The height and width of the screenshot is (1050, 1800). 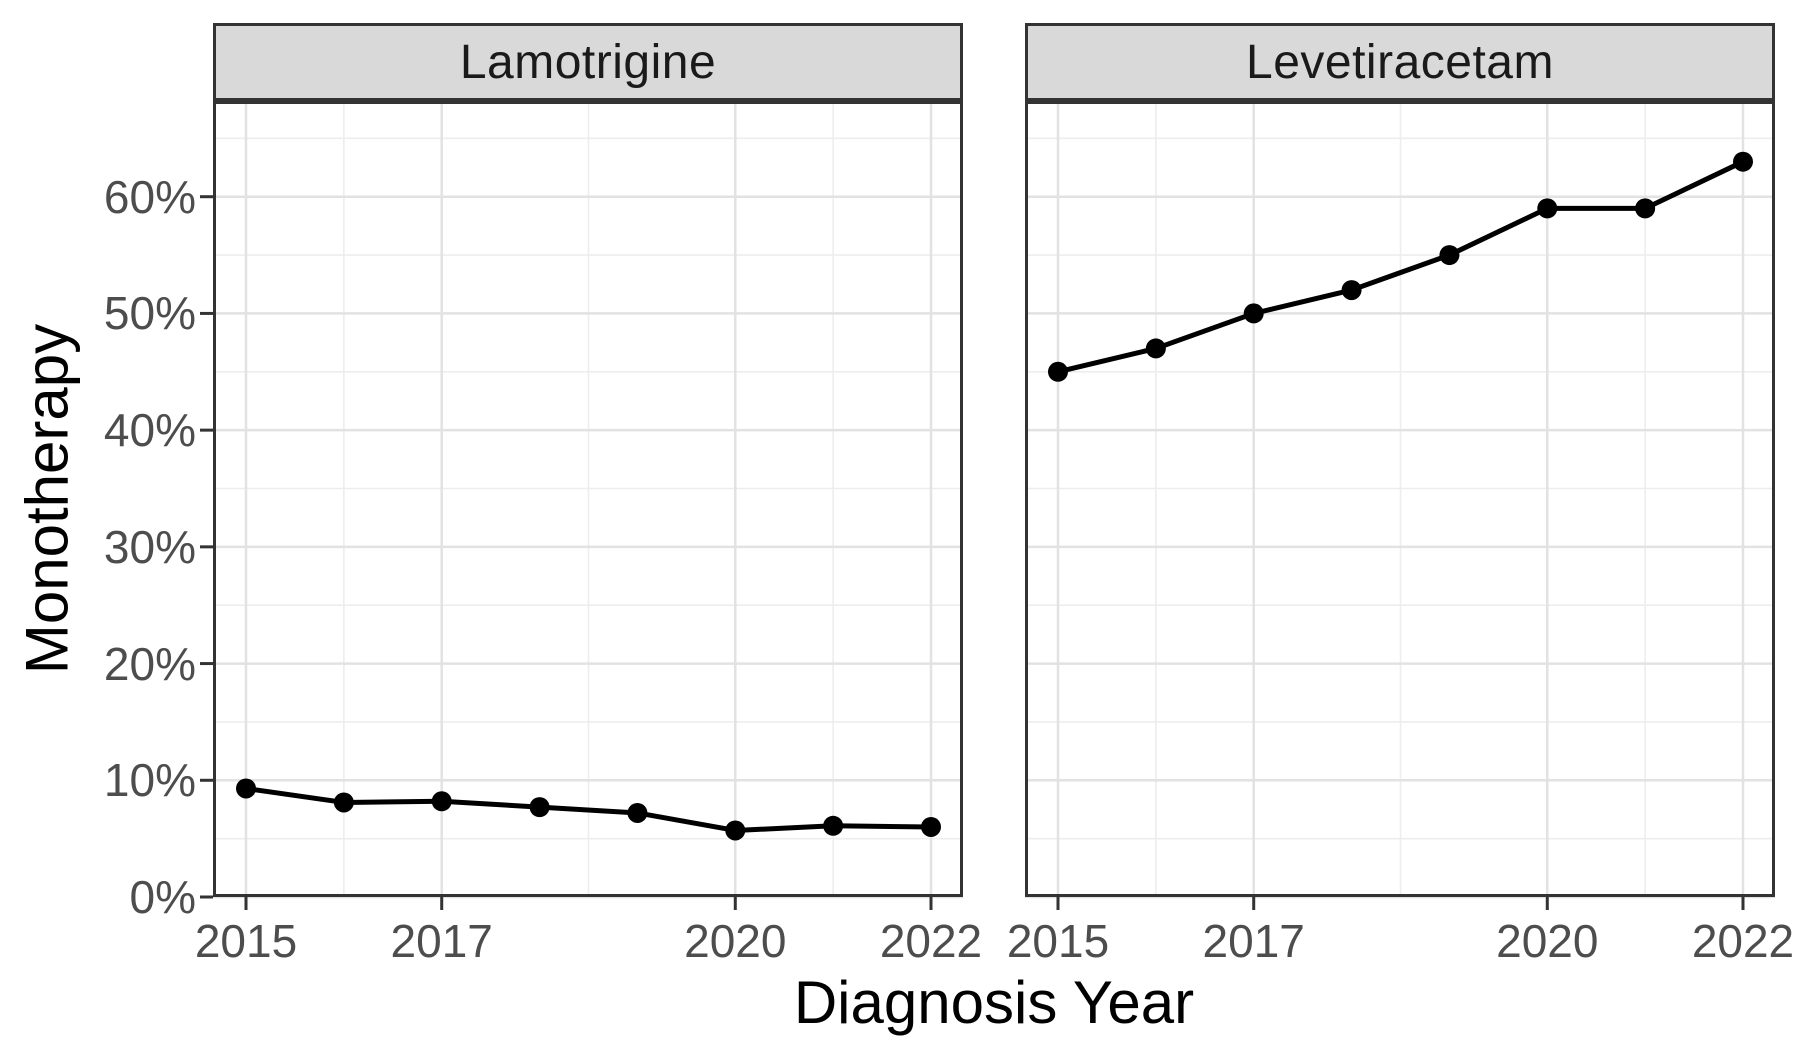 I want to click on y-tick-label: 40%, so click(x=149, y=430).